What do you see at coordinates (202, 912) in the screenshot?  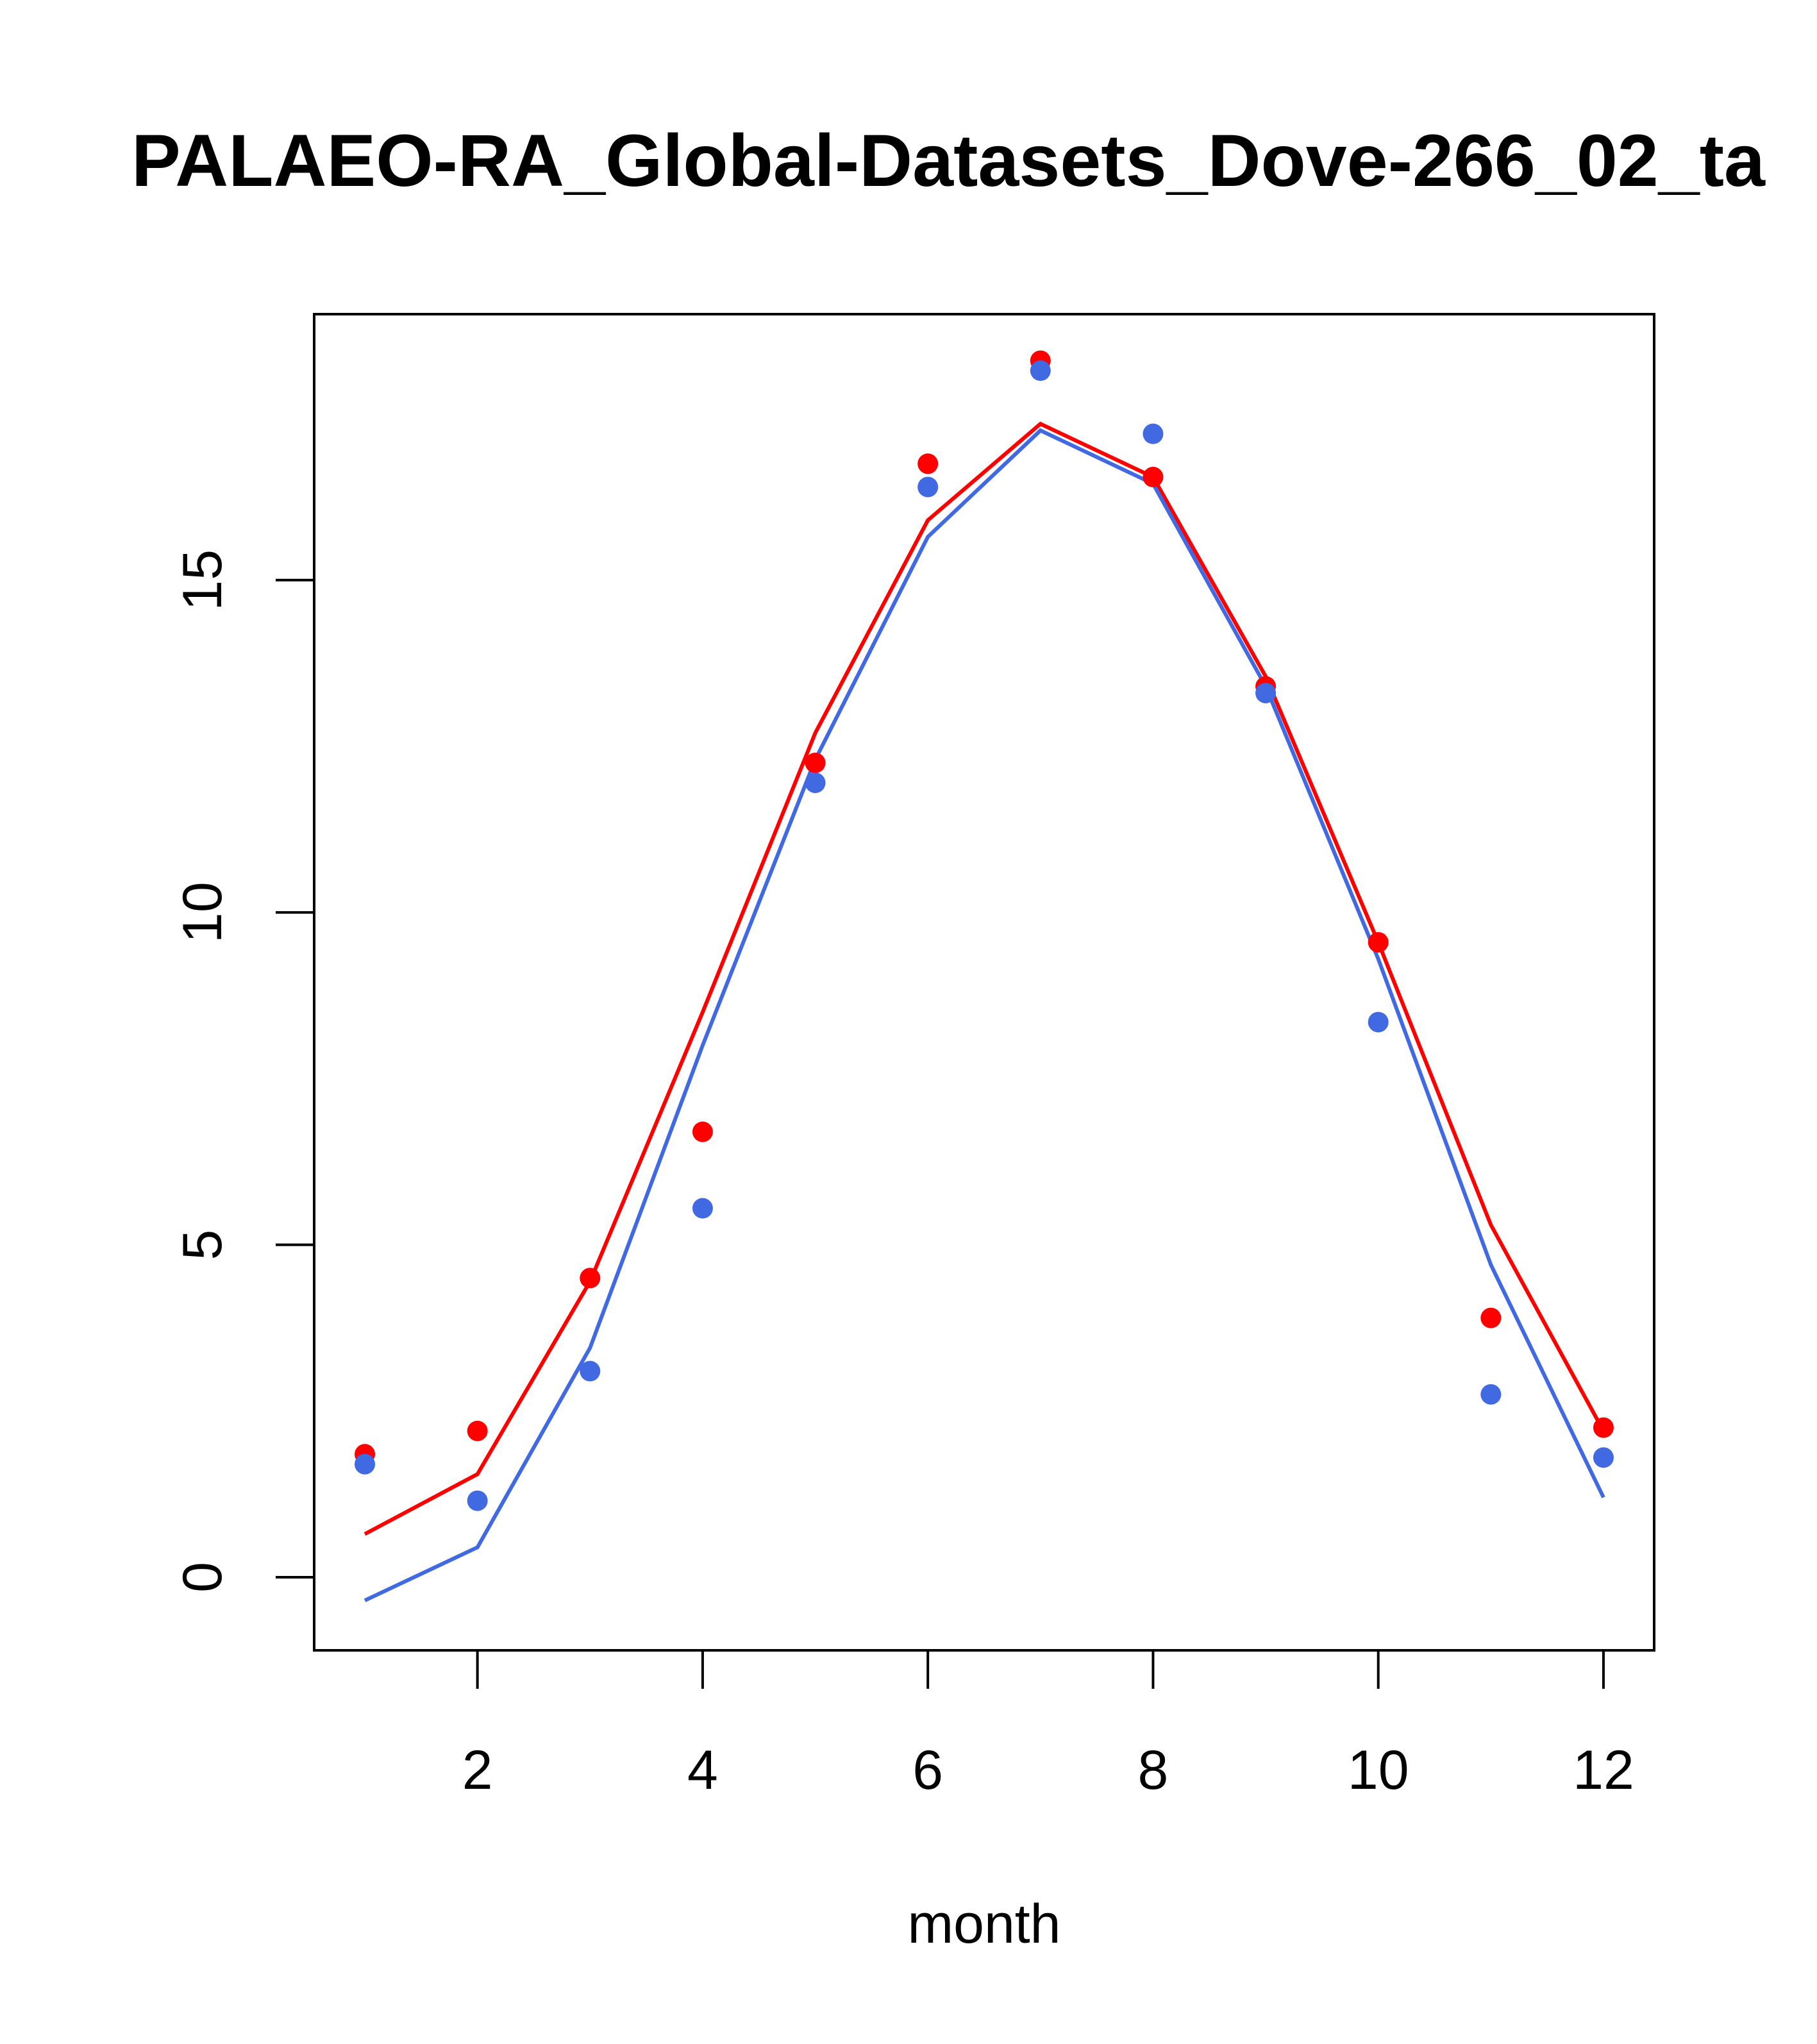 I see `y-tick-label: 10` at bounding box center [202, 912].